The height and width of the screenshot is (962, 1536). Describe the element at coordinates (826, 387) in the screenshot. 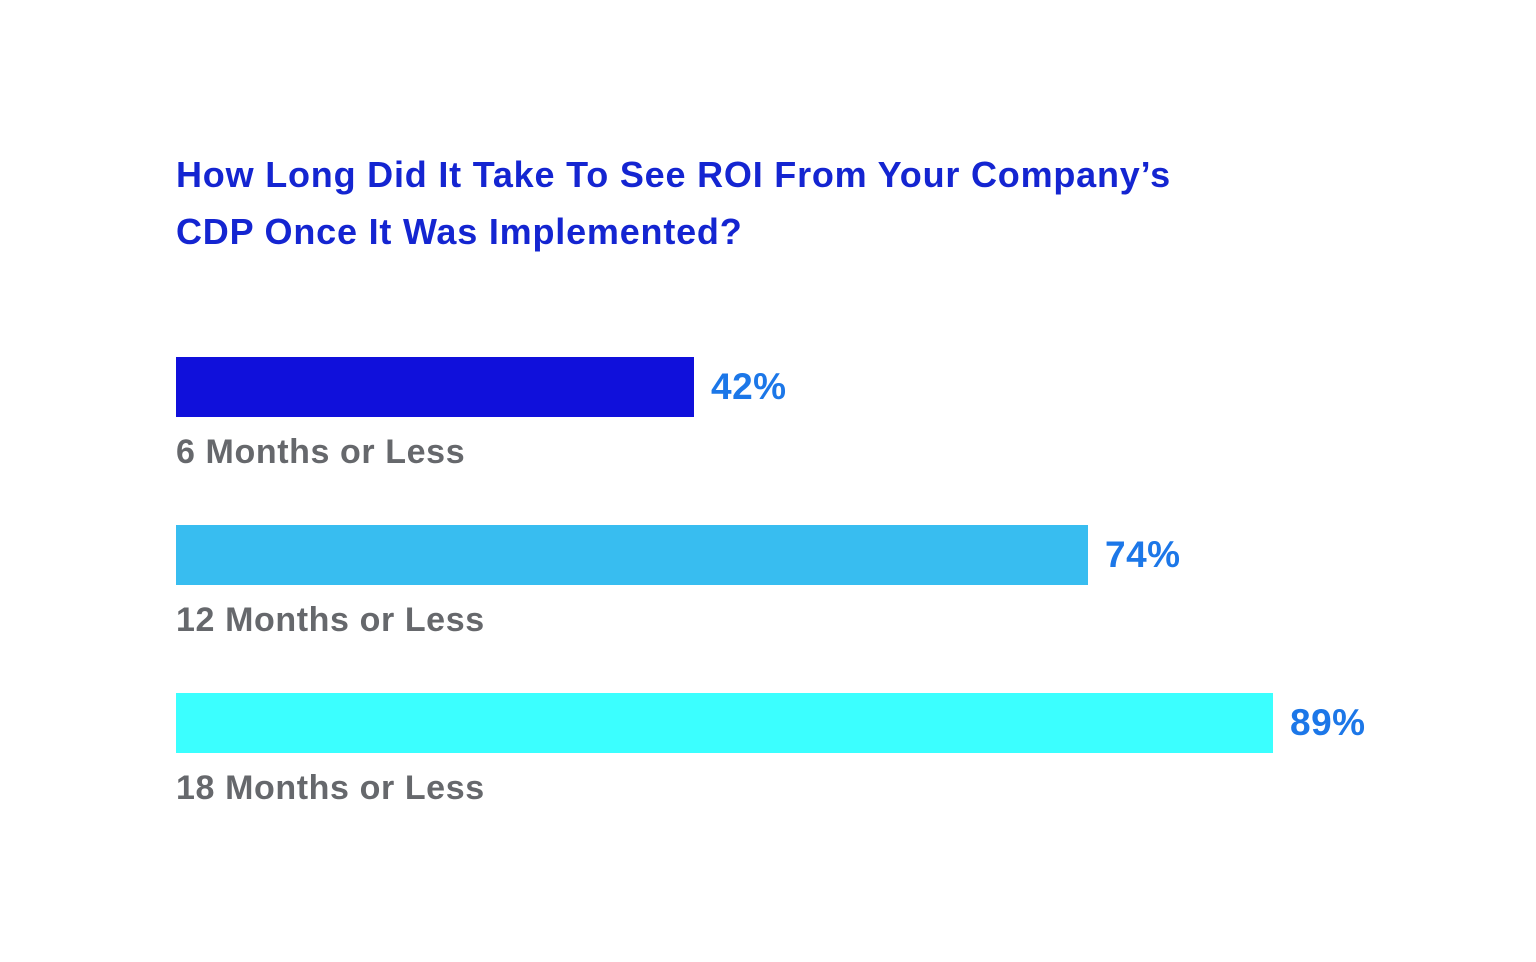

I see `bar-line: 42%` at that location.